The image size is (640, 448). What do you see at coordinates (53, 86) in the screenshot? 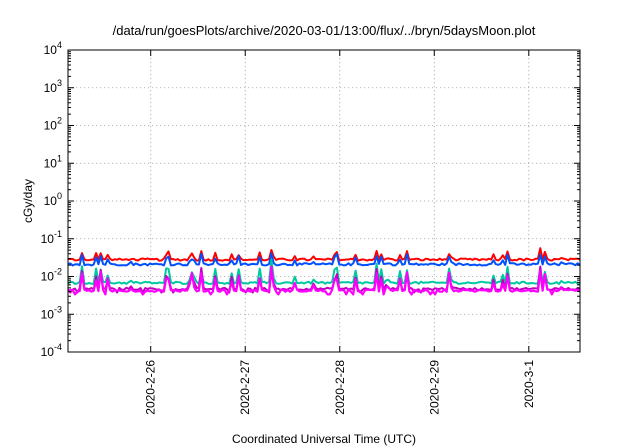
I see `y-tick-label: 10³` at bounding box center [53, 86].